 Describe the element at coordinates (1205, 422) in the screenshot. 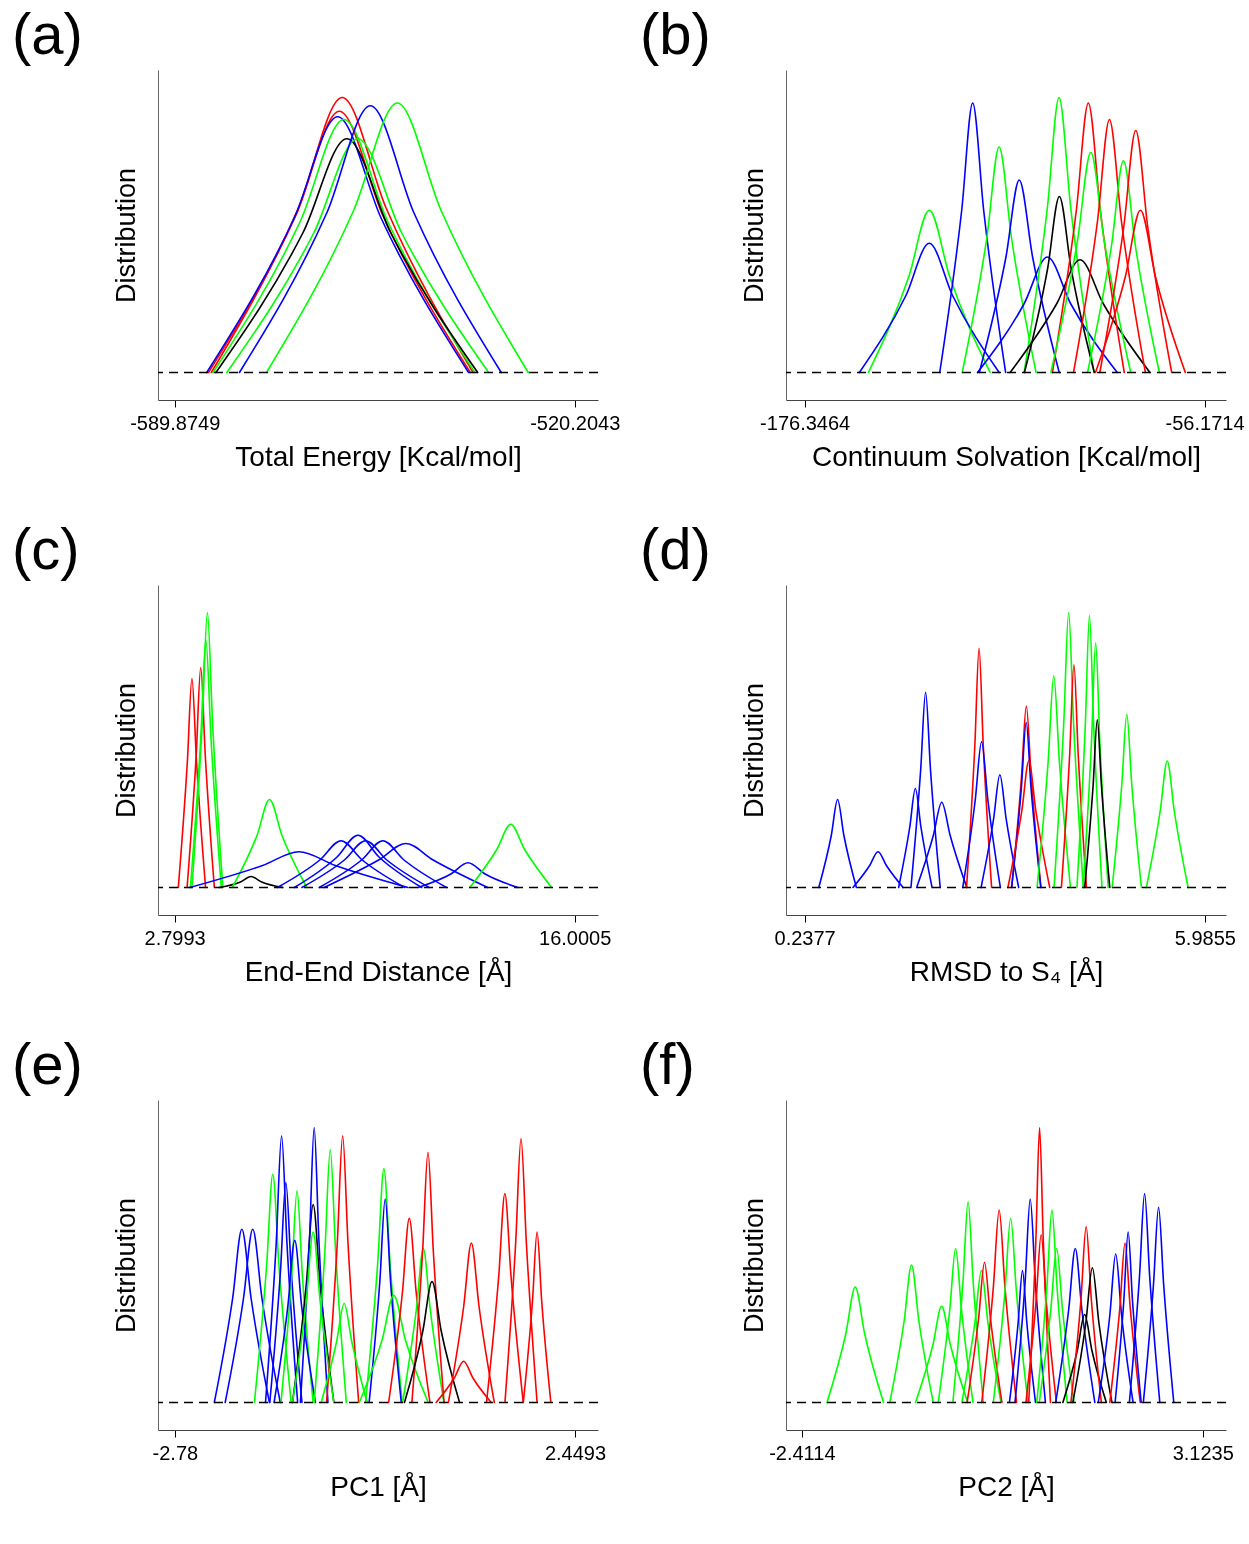

I see `x-tick-label: -56.1714` at that location.